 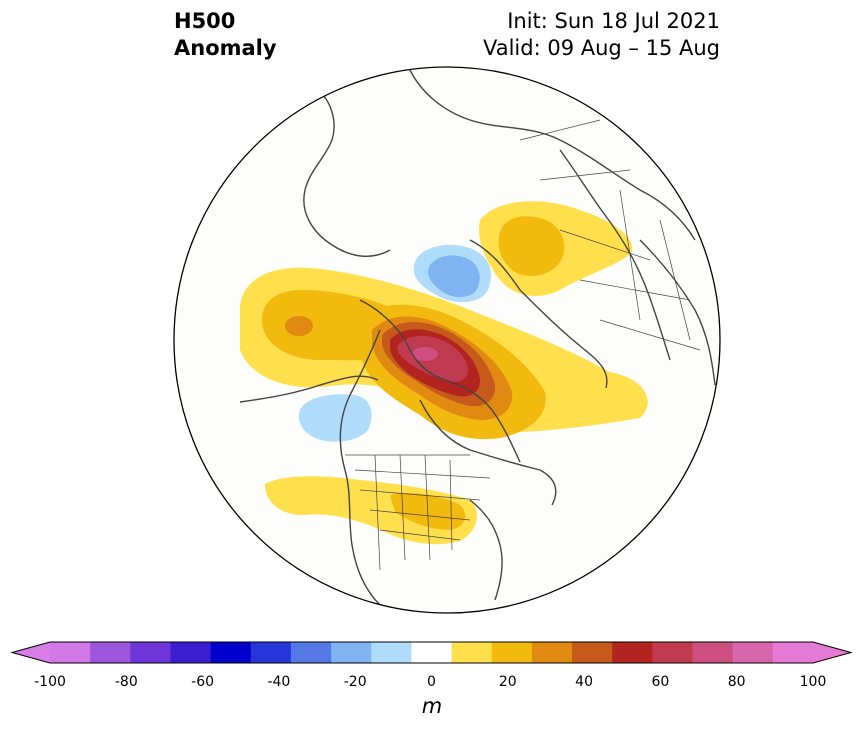 I want to click on init-time: Init: Sun 18 Jul 2021, so click(x=613, y=21).